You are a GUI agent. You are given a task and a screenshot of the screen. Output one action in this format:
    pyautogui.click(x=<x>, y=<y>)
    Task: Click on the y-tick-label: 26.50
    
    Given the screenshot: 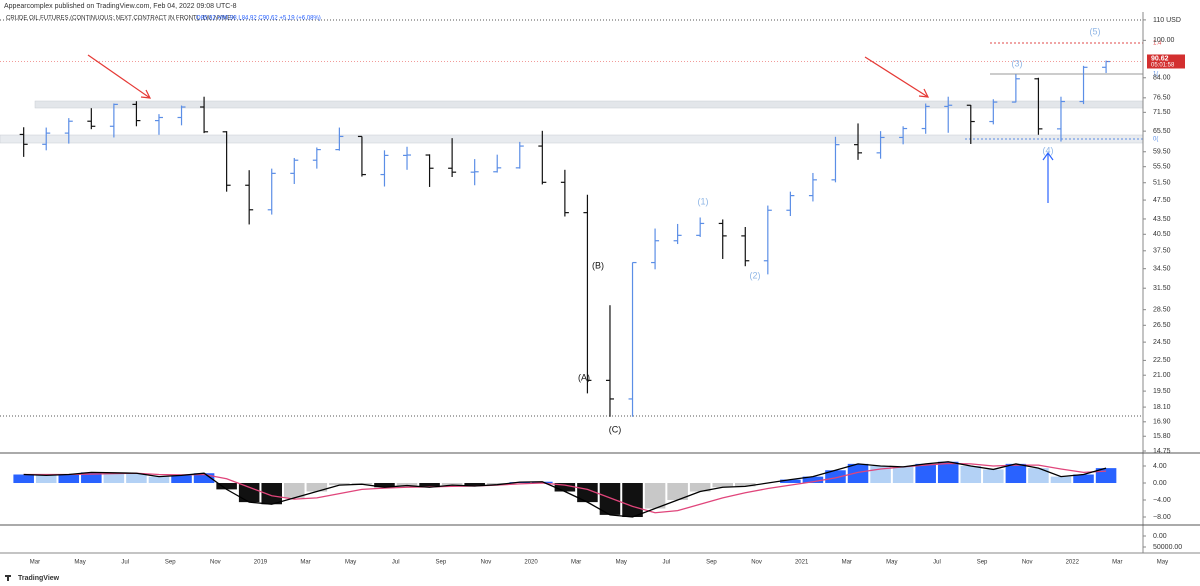 What is the action you would take?
    pyautogui.click(x=1162, y=325)
    